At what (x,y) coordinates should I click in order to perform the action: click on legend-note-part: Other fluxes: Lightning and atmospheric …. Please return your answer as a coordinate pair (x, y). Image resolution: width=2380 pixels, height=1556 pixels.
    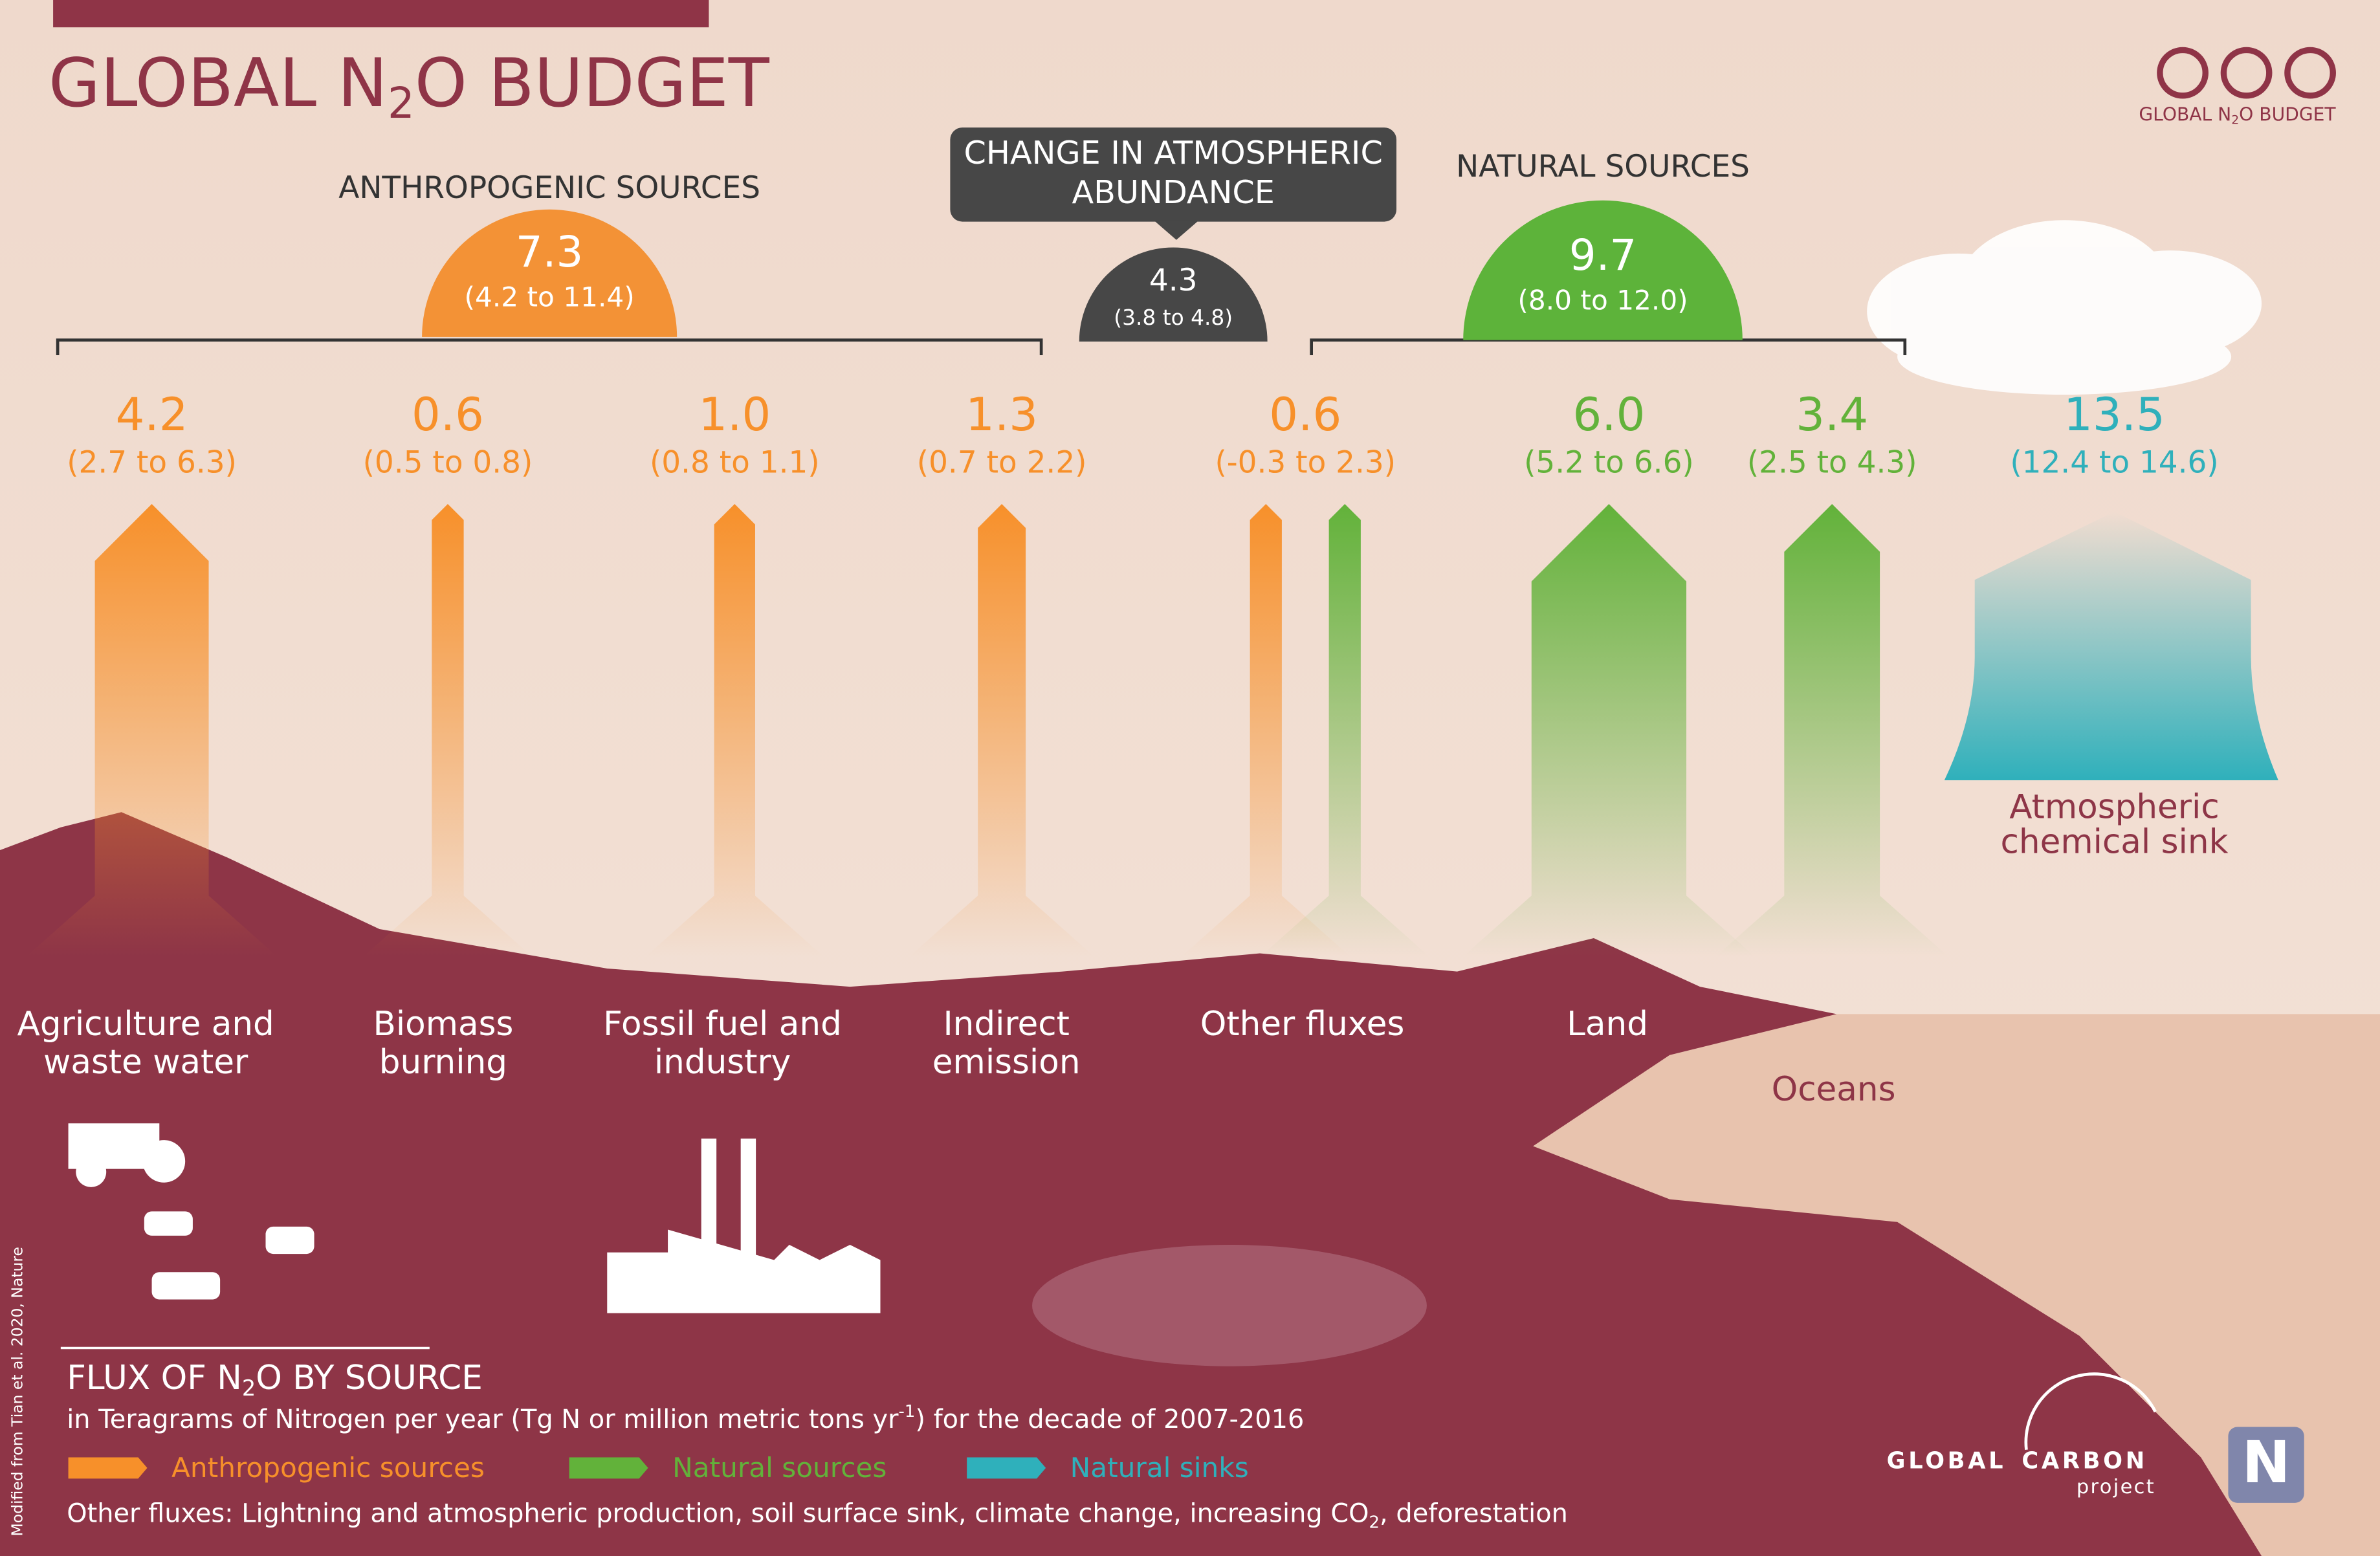
    Looking at the image, I should click on (718, 1513).